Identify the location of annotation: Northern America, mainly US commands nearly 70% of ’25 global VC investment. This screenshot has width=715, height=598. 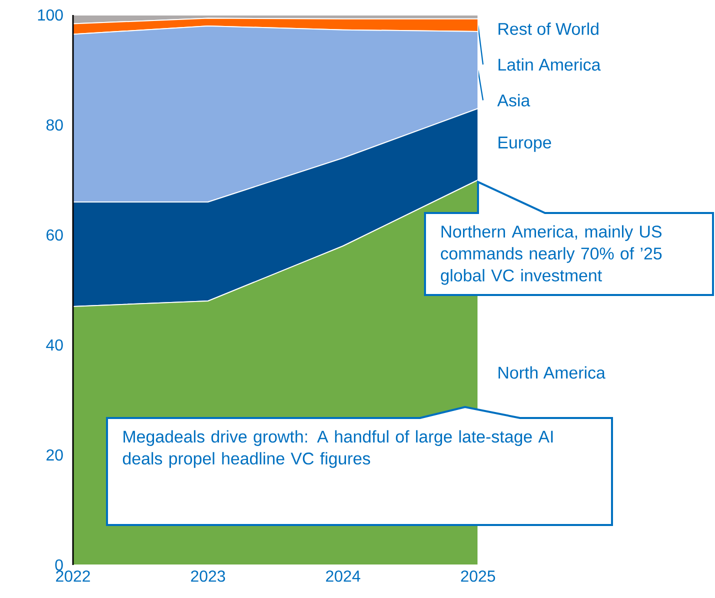
(551, 255).